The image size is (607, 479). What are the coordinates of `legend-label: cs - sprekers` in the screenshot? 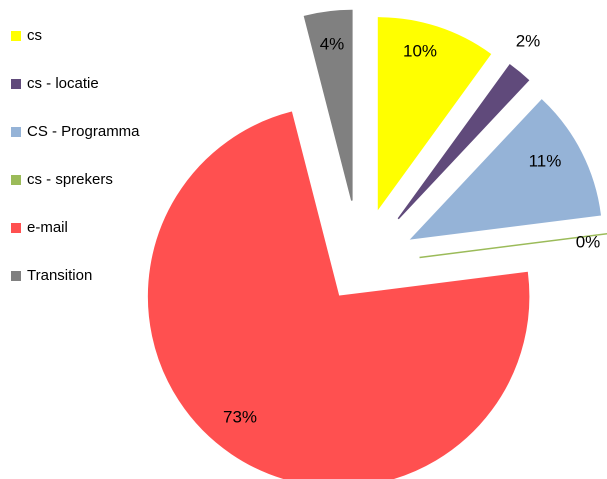 It's located at (70, 179).